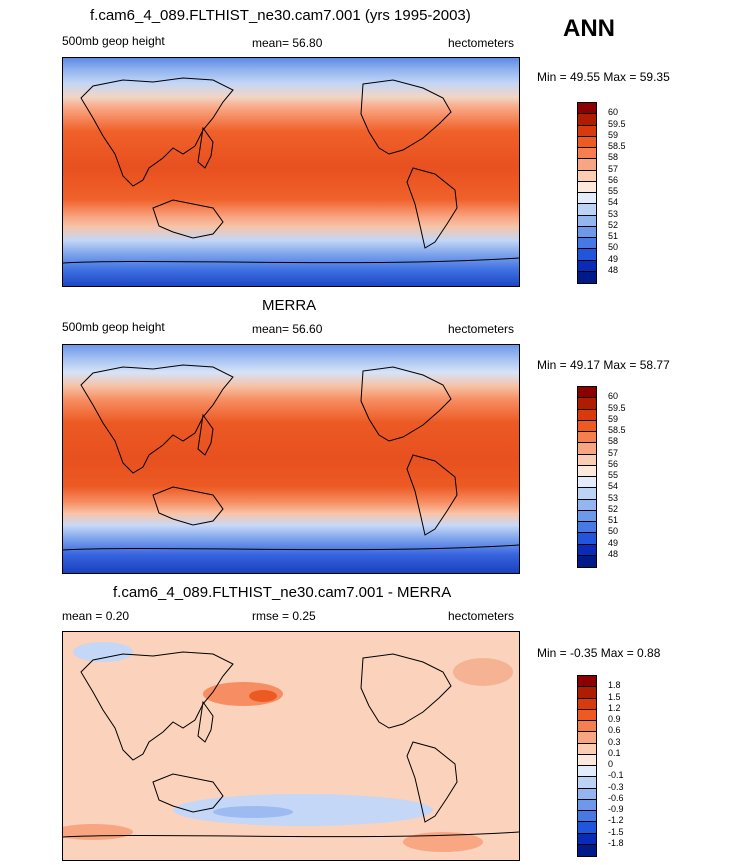 Image resolution: width=732 pixels, height=865 pixels. I want to click on panel-1-mean-label: mean= 56.80, so click(287, 43).